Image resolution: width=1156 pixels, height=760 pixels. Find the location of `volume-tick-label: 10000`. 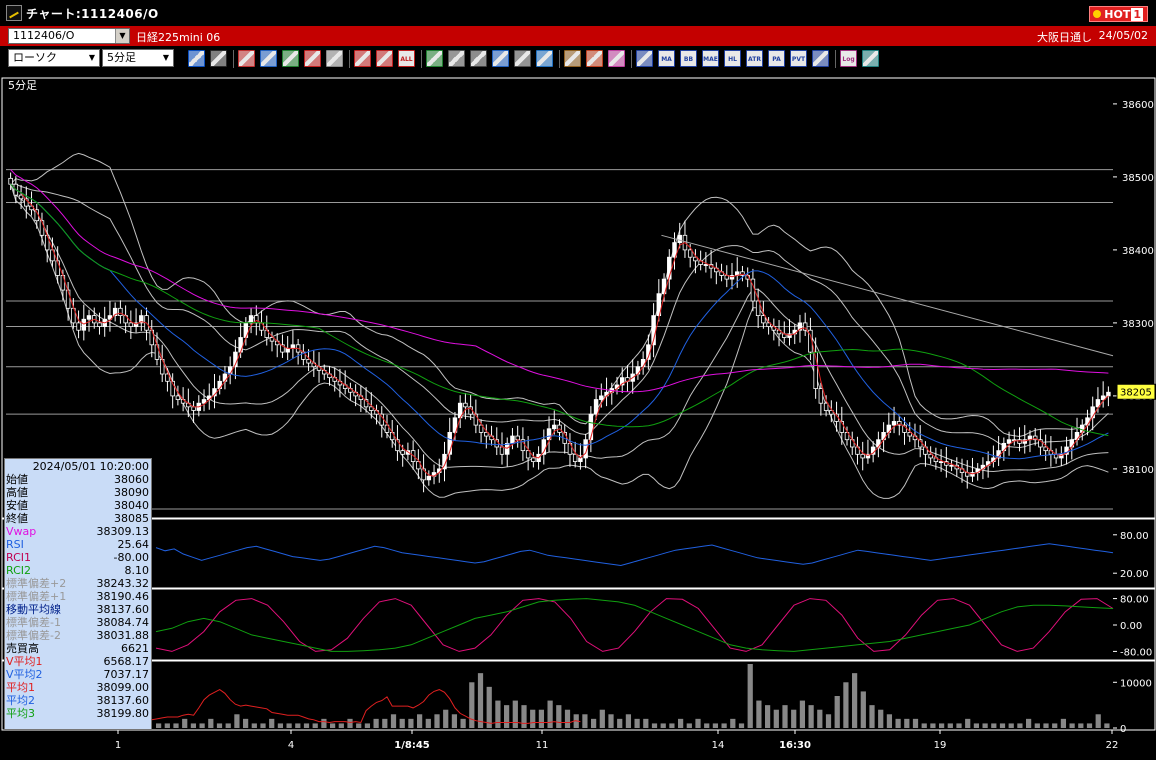

volume-tick-label: 10000 is located at coordinates (1136, 683).